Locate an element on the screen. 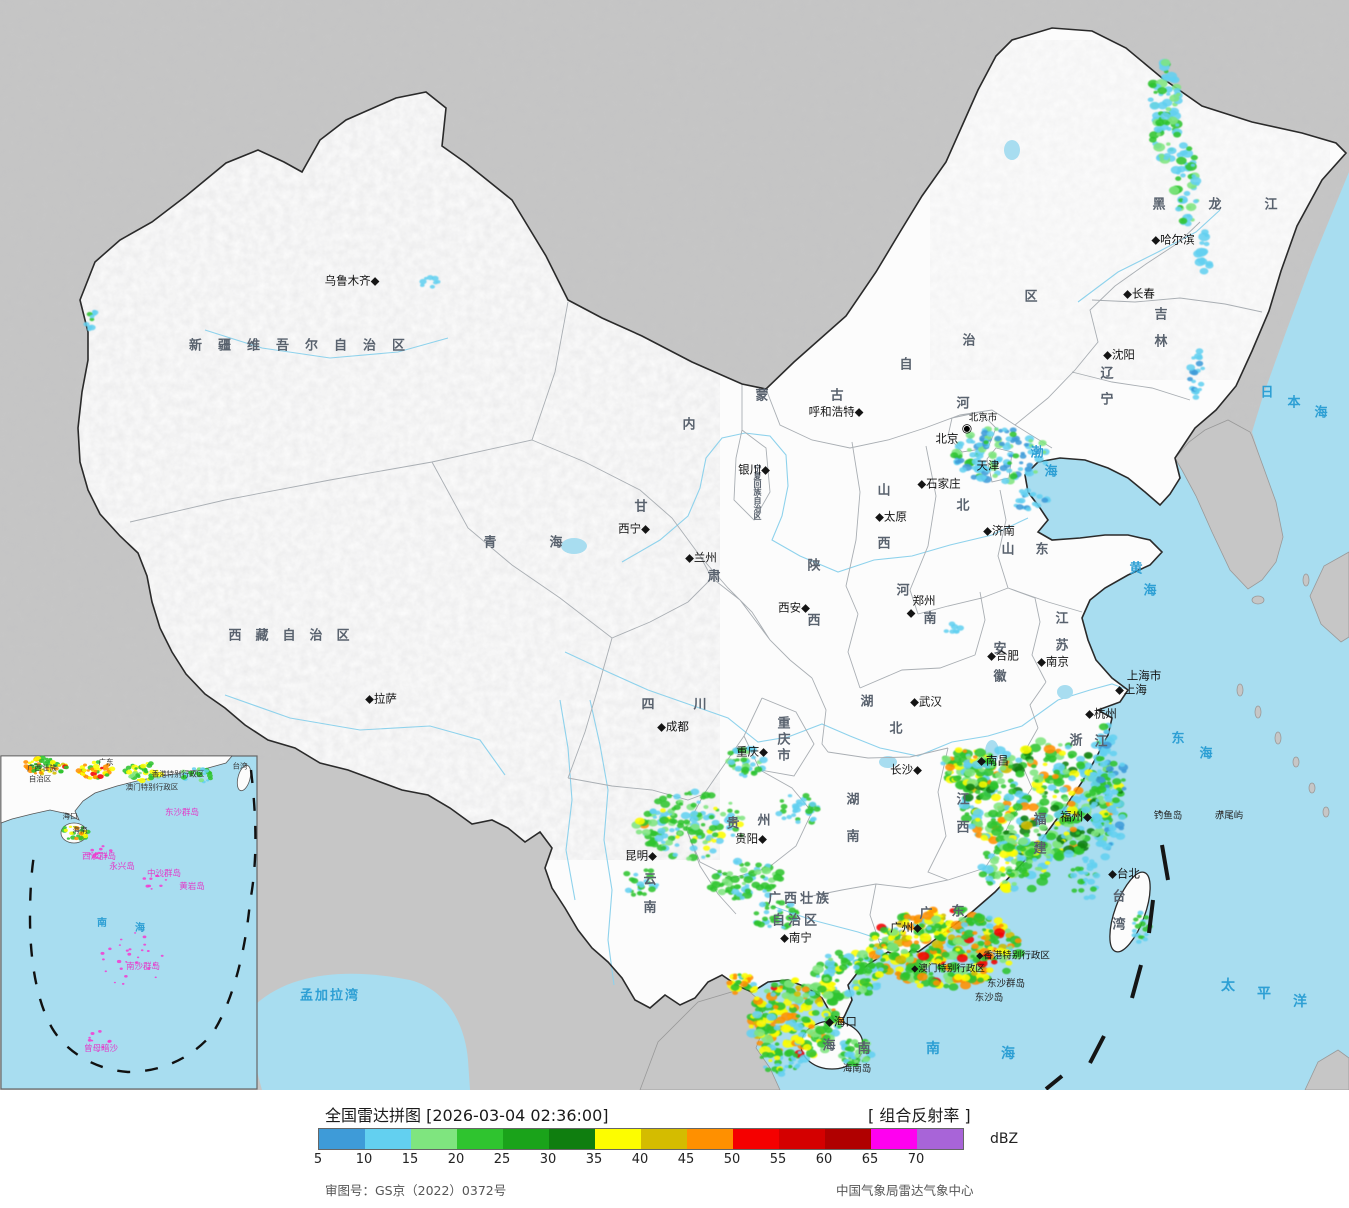 This screenshot has height=1208, width=1349. dbz-value: 30 is located at coordinates (548, 1159).